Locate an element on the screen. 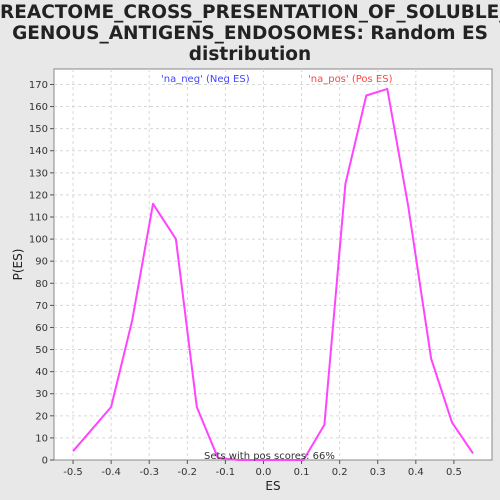 This screenshot has width=500, height=500. x-tick-label: 0.3 is located at coordinates (378, 472).